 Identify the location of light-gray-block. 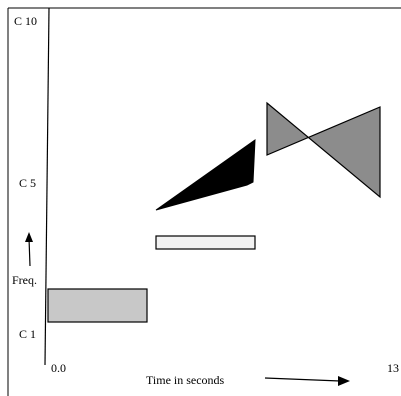
(97, 305).